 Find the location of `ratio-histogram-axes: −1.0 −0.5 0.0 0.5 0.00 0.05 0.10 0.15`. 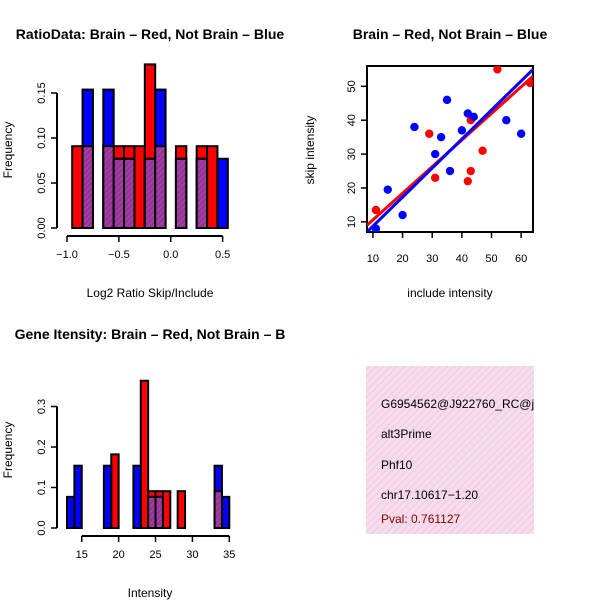

ratio-histogram-axes: −1.0 −0.5 0.0 0.5 0.00 0.05 0.10 0.15 is located at coordinates (133, 171).